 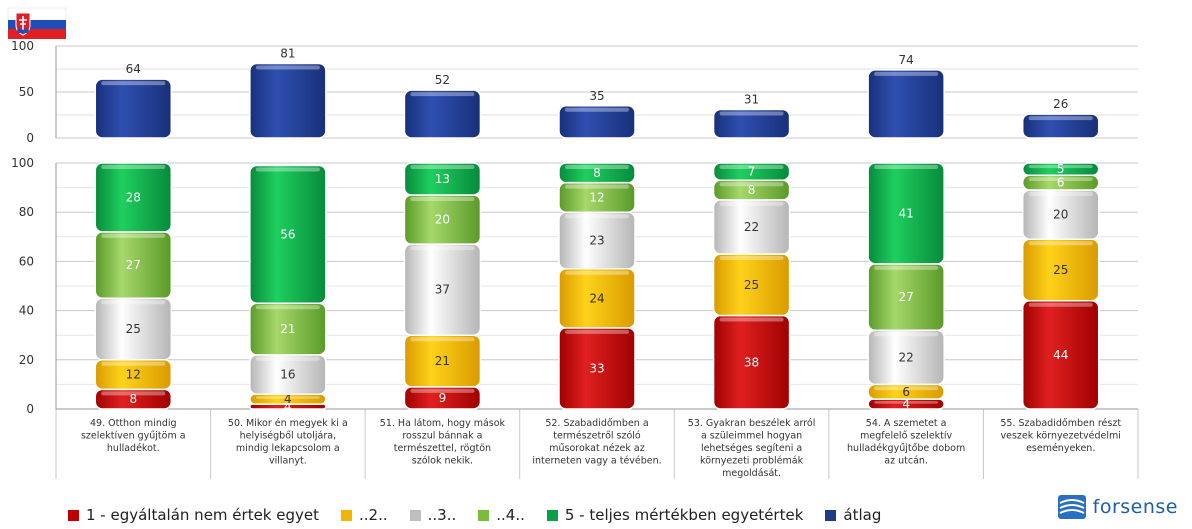 What do you see at coordinates (26, 360) in the screenshot?
I see `y-tick-label: 20` at bounding box center [26, 360].